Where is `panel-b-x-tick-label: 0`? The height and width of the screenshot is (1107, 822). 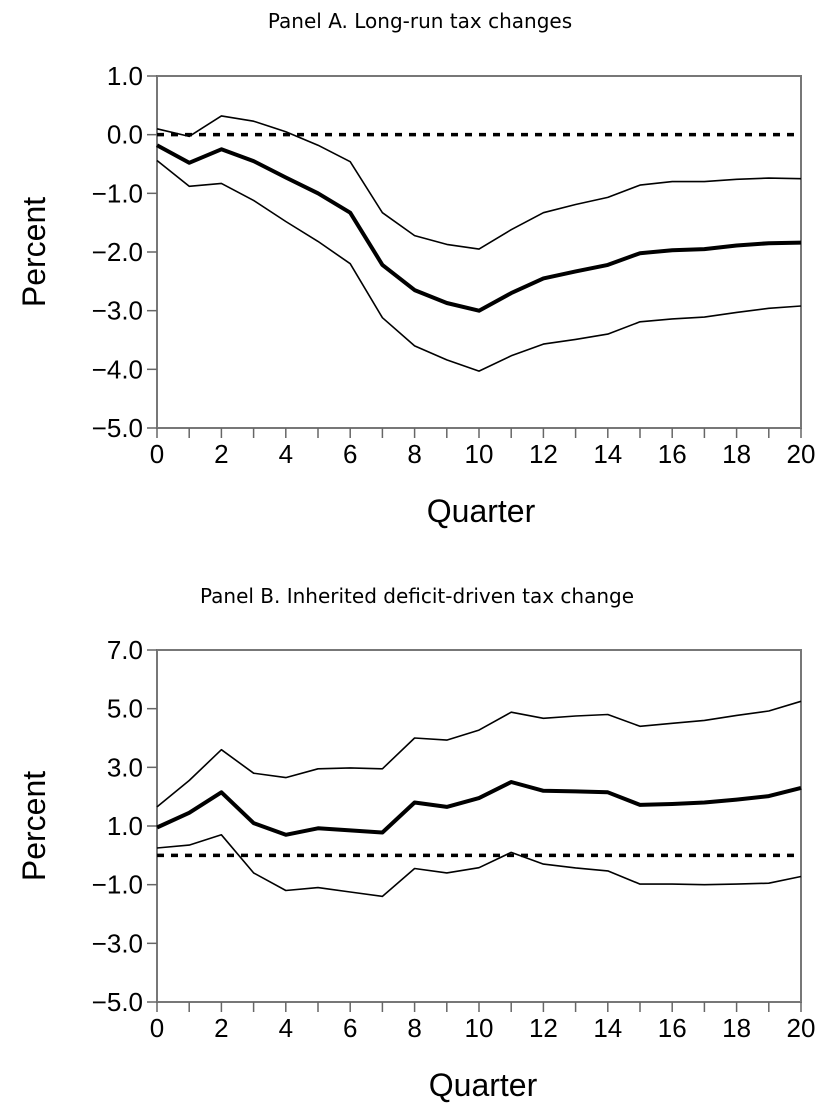
panel-b-x-tick-label: 0 is located at coordinates (157, 1028).